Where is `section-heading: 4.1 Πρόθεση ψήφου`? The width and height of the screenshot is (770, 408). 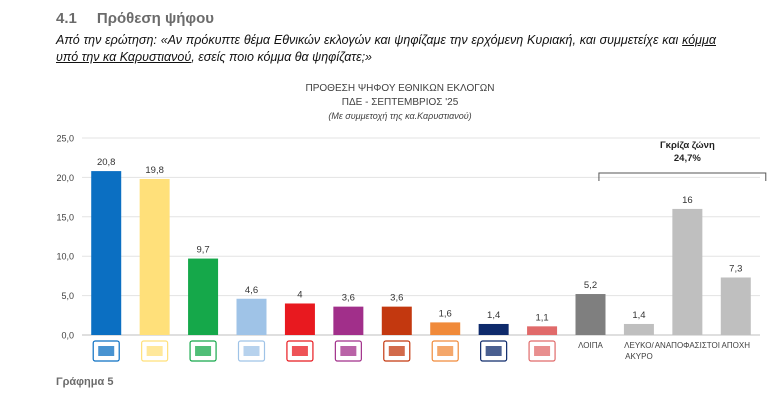 section-heading: 4.1 Πρόθεση ψήφου is located at coordinates (135, 18).